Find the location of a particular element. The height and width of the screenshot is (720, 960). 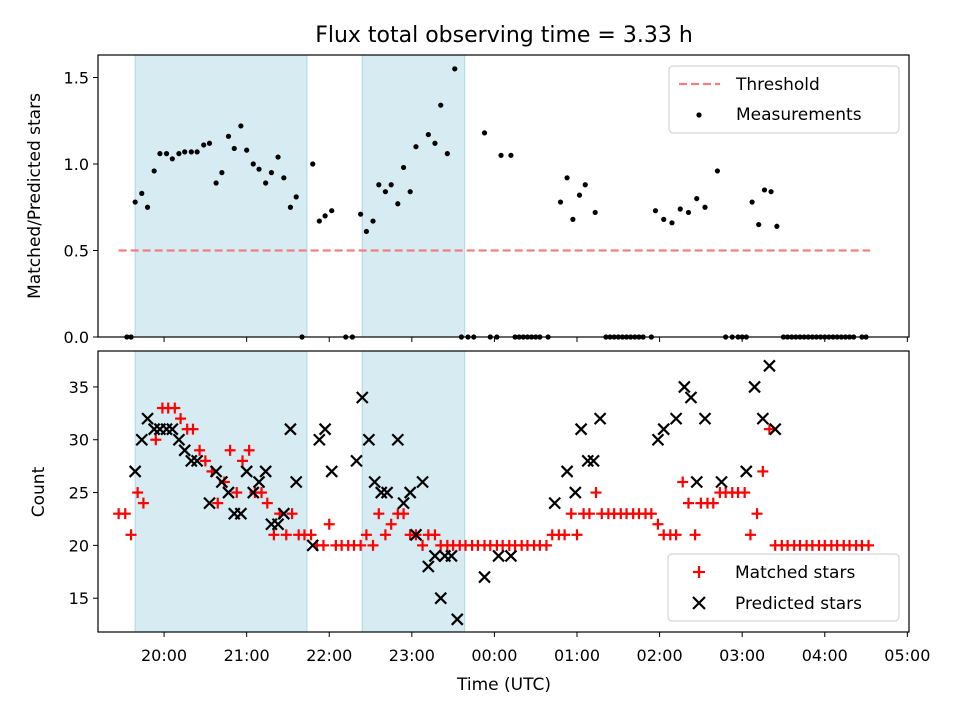

chart-title: Flux total observing time = 3.33 h is located at coordinates (504, 35).